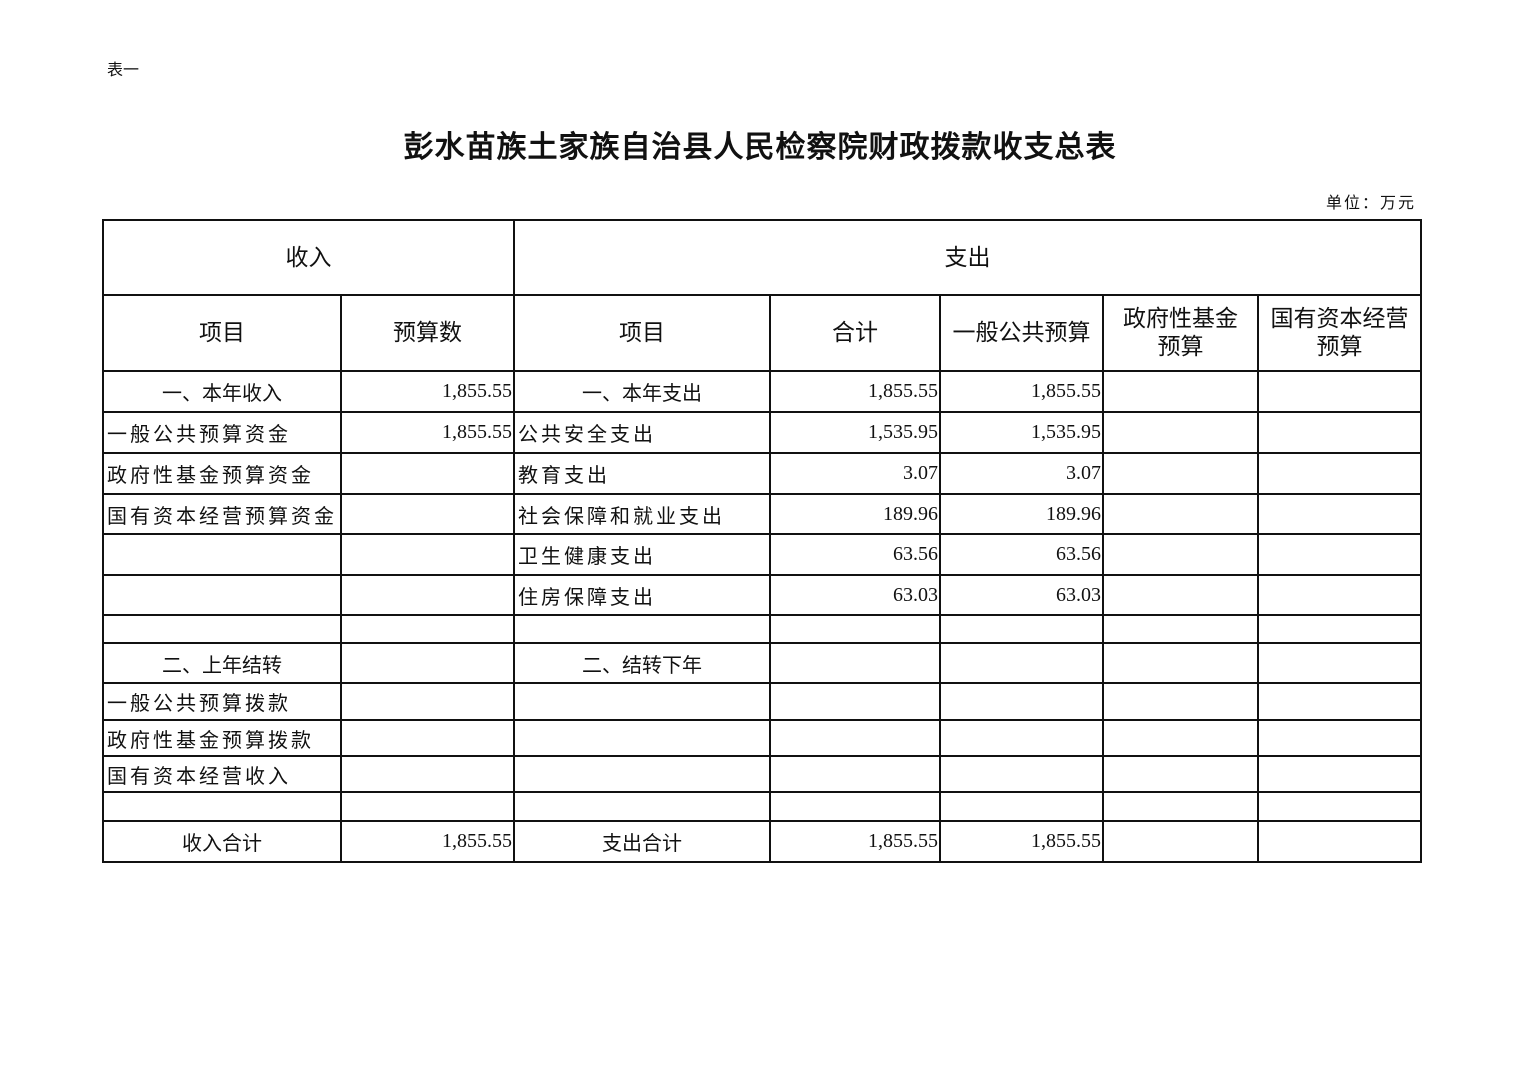 The height and width of the screenshot is (1074, 1520). Describe the element at coordinates (642, 841) in the screenshot. I see `cell-expense-item: 支出合计` at that location.